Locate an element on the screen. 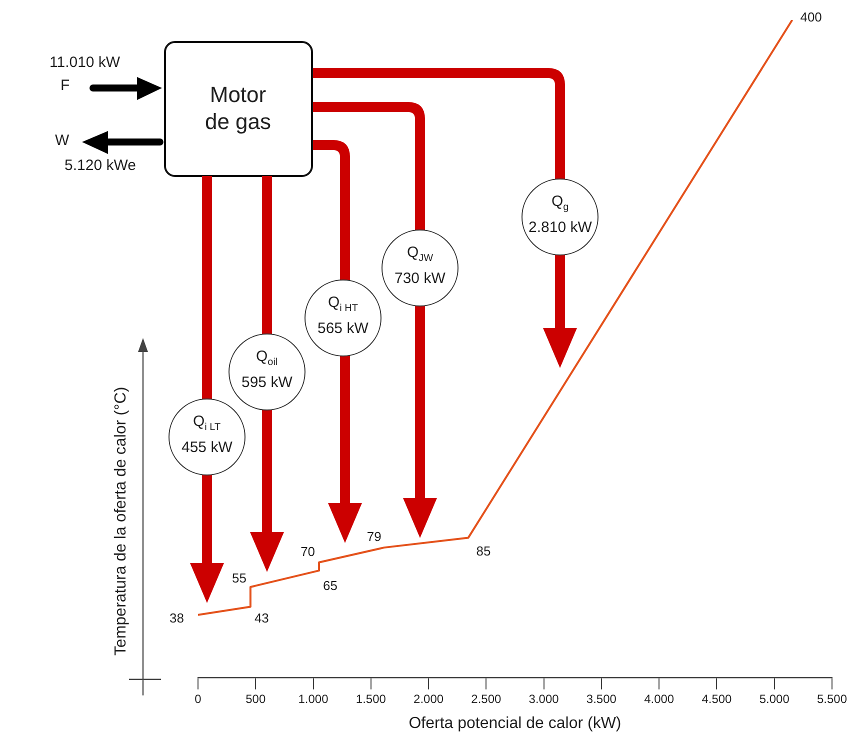 The height and width of the screenshot is (745, 850). x-tick-label: 3.000 is located at coordinates (544, 699).